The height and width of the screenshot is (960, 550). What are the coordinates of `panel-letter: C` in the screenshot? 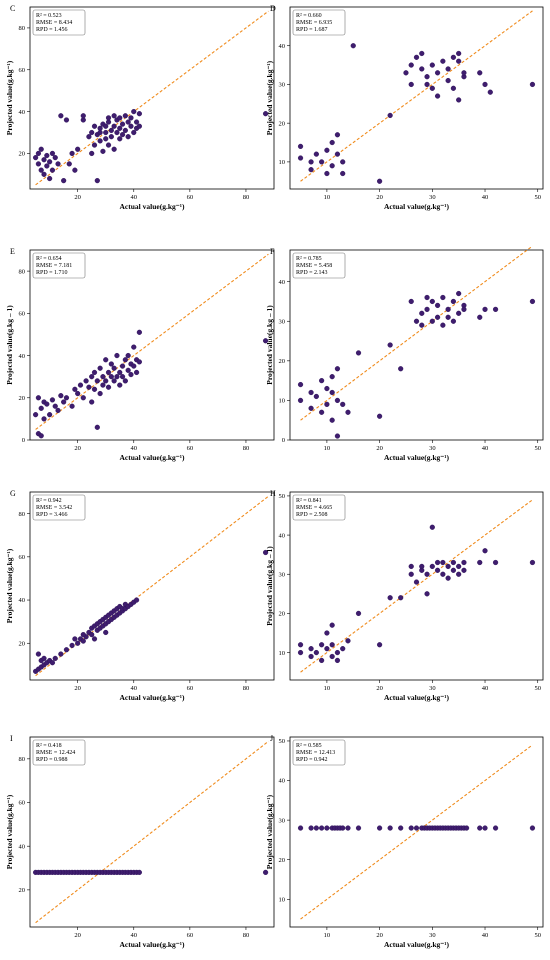 It's located at (12, 8).